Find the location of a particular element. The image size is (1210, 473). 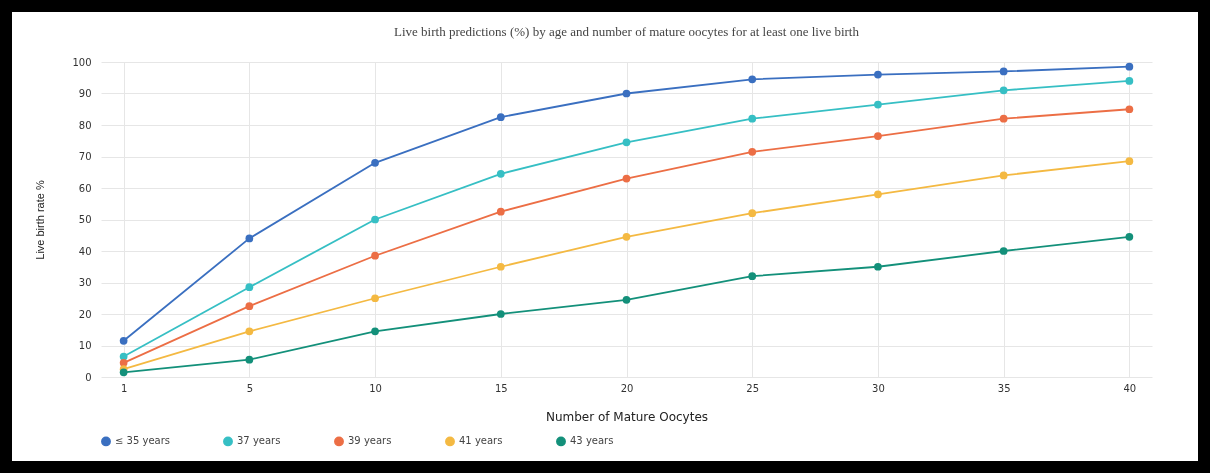

x-tick-label: 15 is located at coordinates (501, 388).